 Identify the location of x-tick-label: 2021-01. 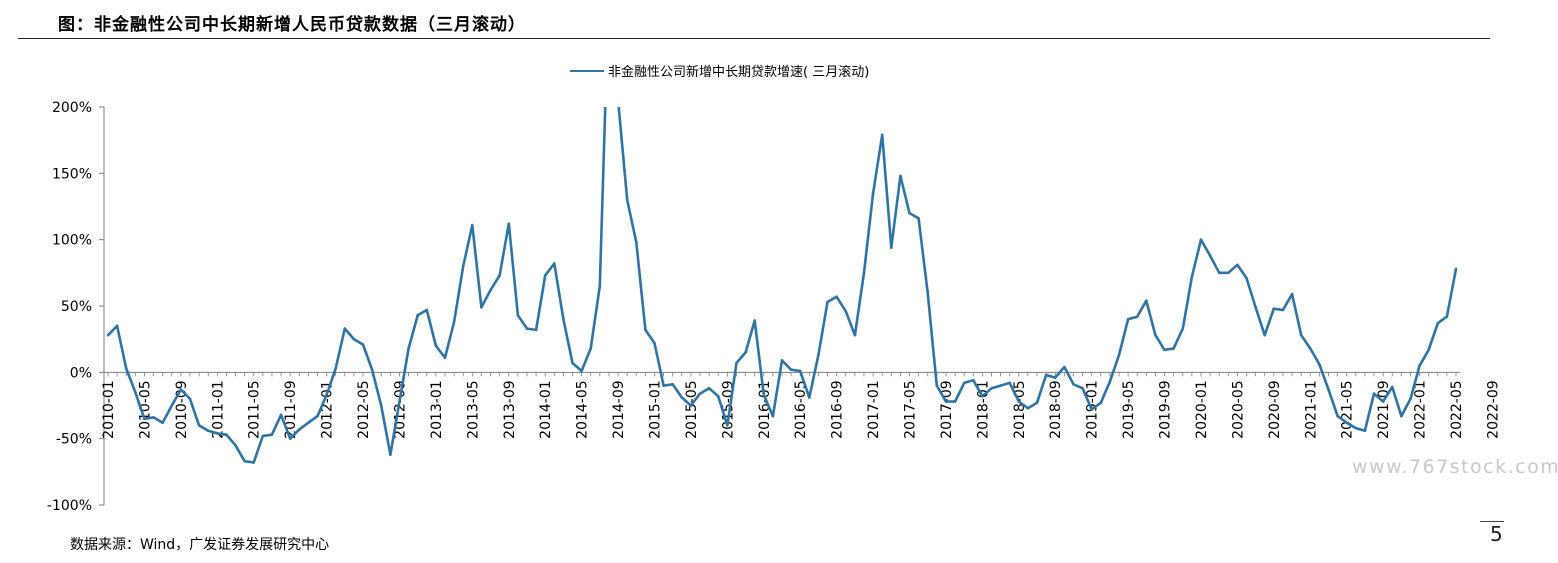
(1311, 409).